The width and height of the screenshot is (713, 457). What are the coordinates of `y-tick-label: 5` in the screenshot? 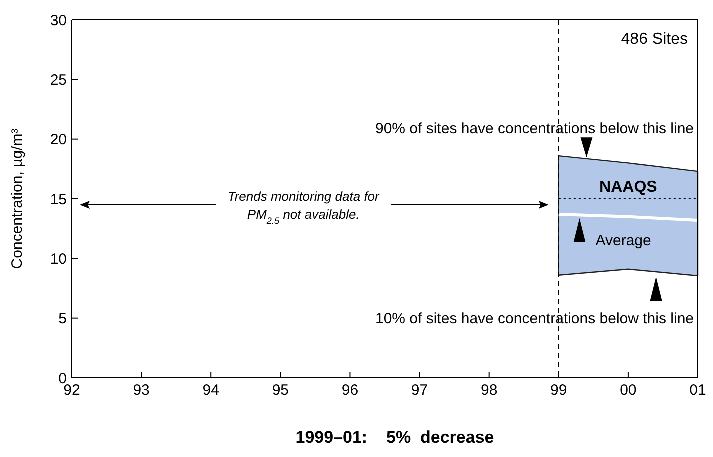 It's located at (62, 319).